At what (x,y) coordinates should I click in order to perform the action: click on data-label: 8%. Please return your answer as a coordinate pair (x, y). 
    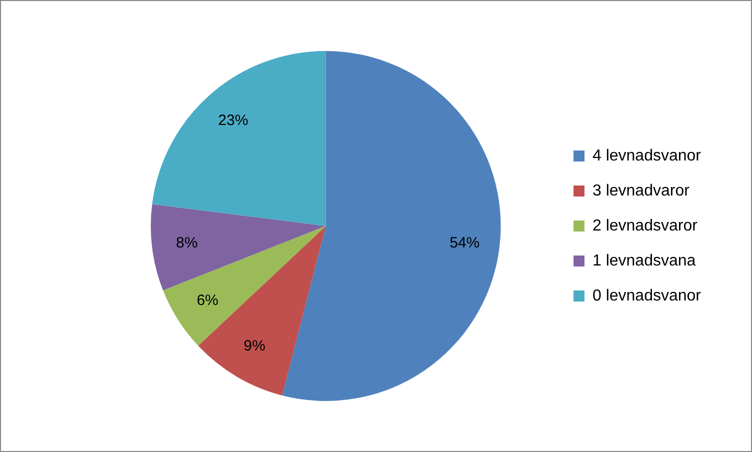
    Looking at the image, I should click on (187, 243).